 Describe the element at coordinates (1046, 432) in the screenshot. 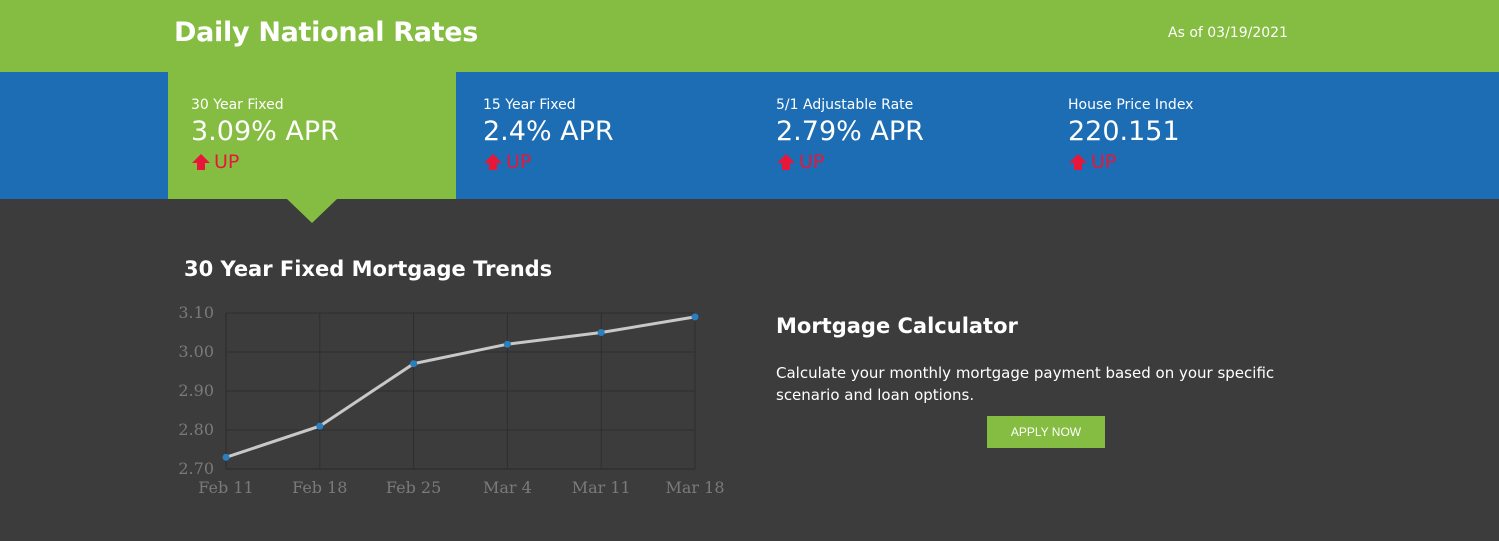

I see `apply-now-button: APPLY NOW` at that location.